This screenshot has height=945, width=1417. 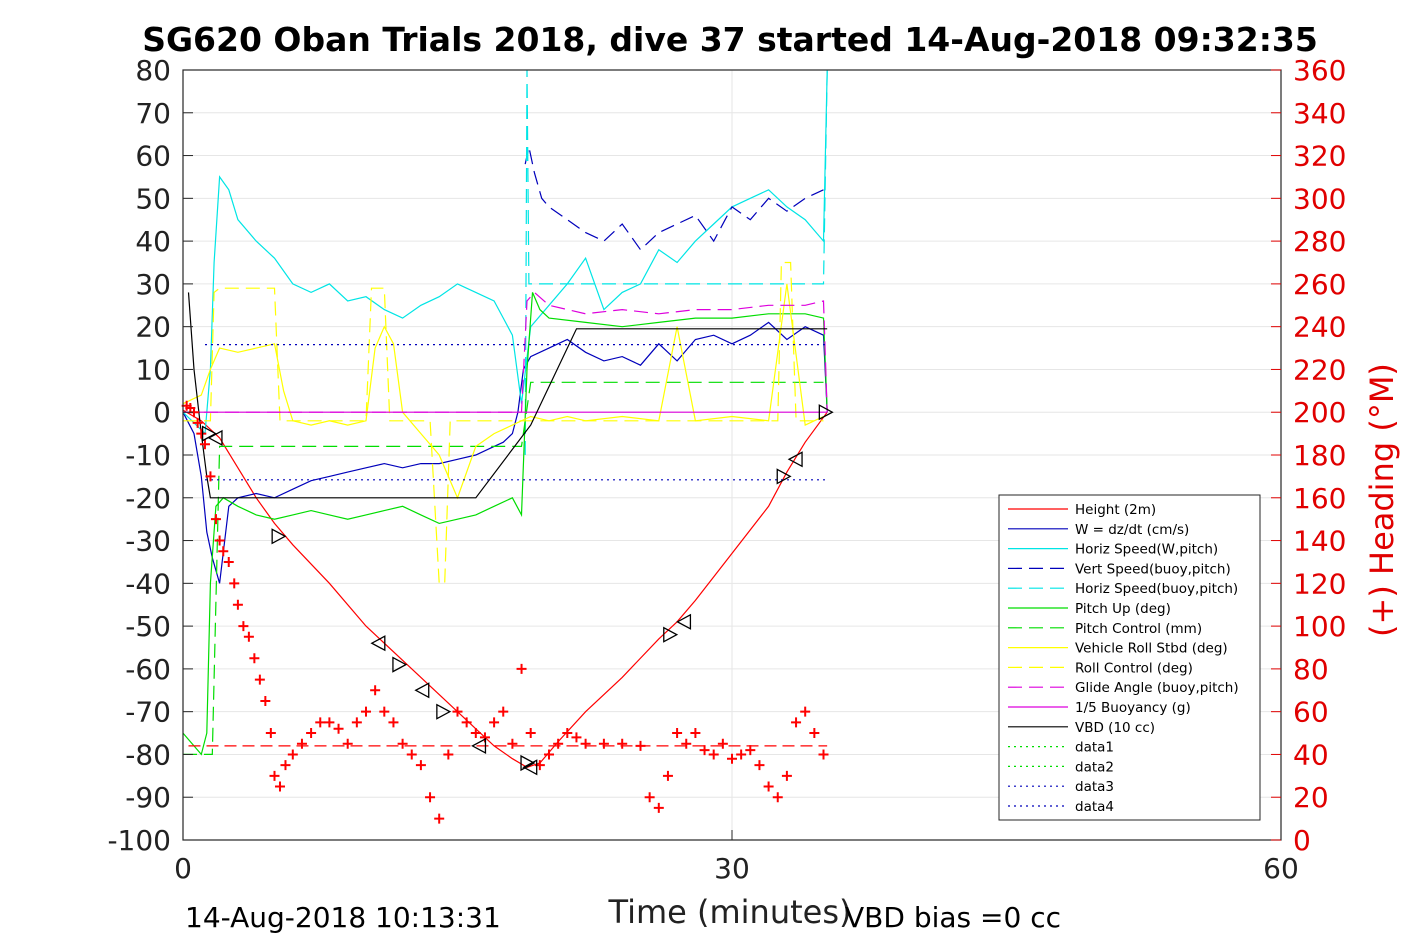 What do you see at coordinates (153, 241) in the screenshot?
I see `left-tick-label: 40` at bounding box center [153, 241].